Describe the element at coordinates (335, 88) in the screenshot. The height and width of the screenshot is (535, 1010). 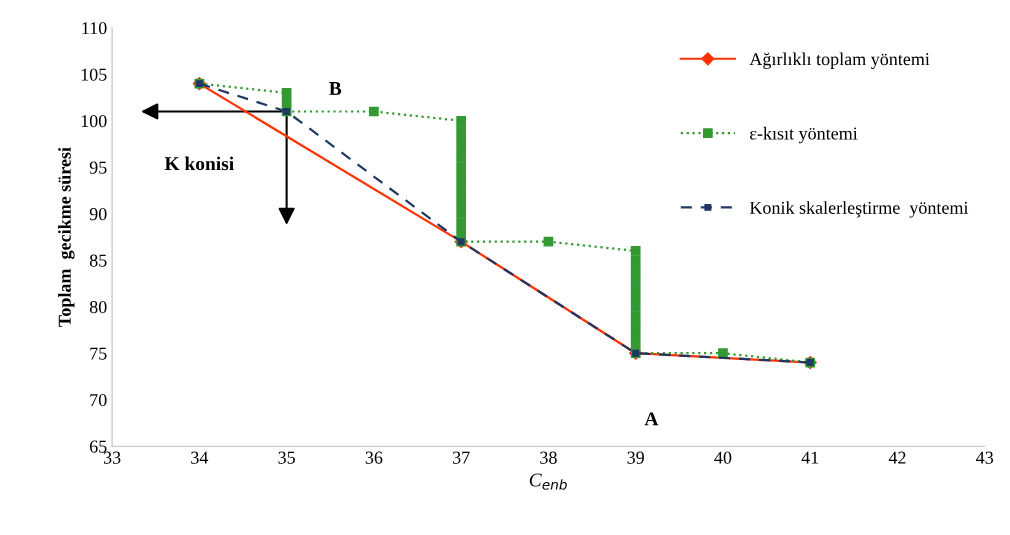
I see `annotation: B` at that location.